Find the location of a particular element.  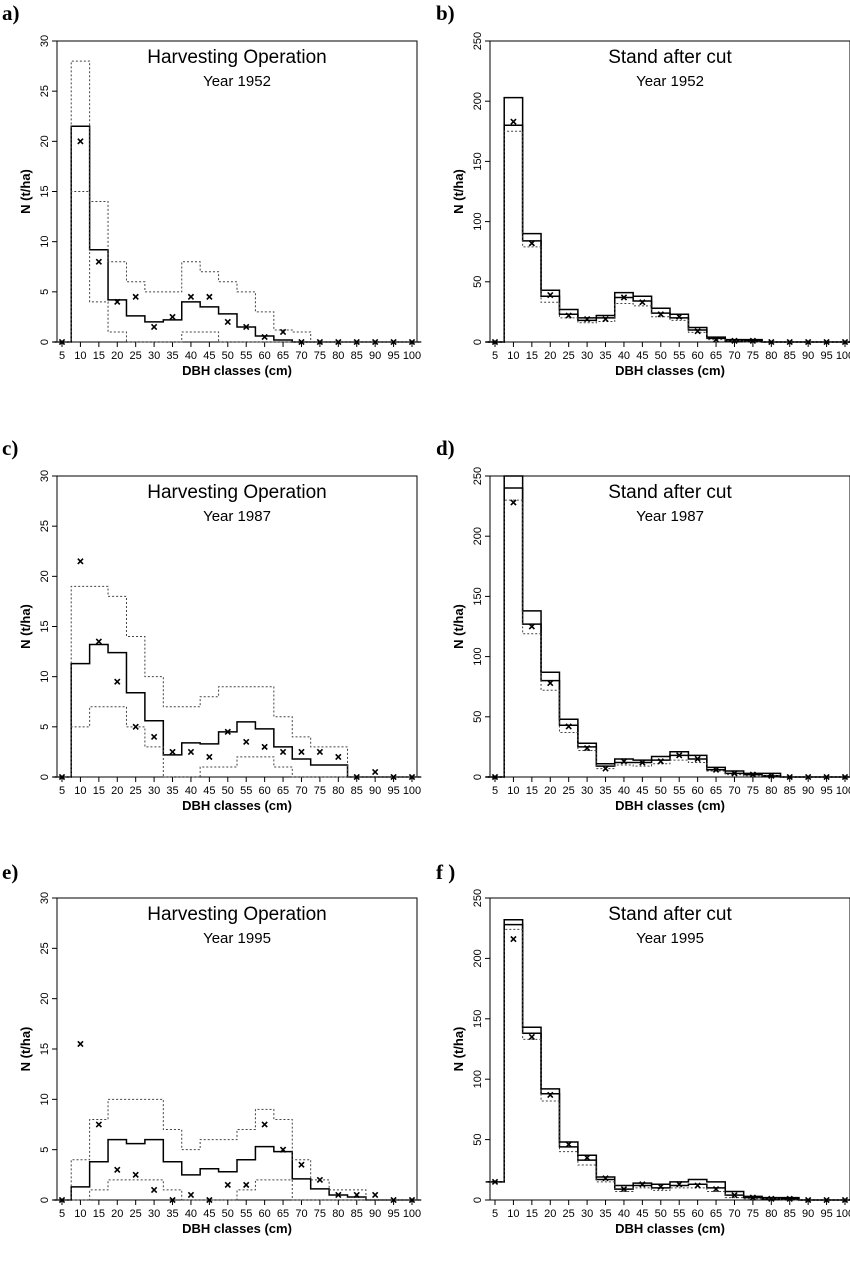

x-tick-label: 10 is located at coordinates (80, 356).